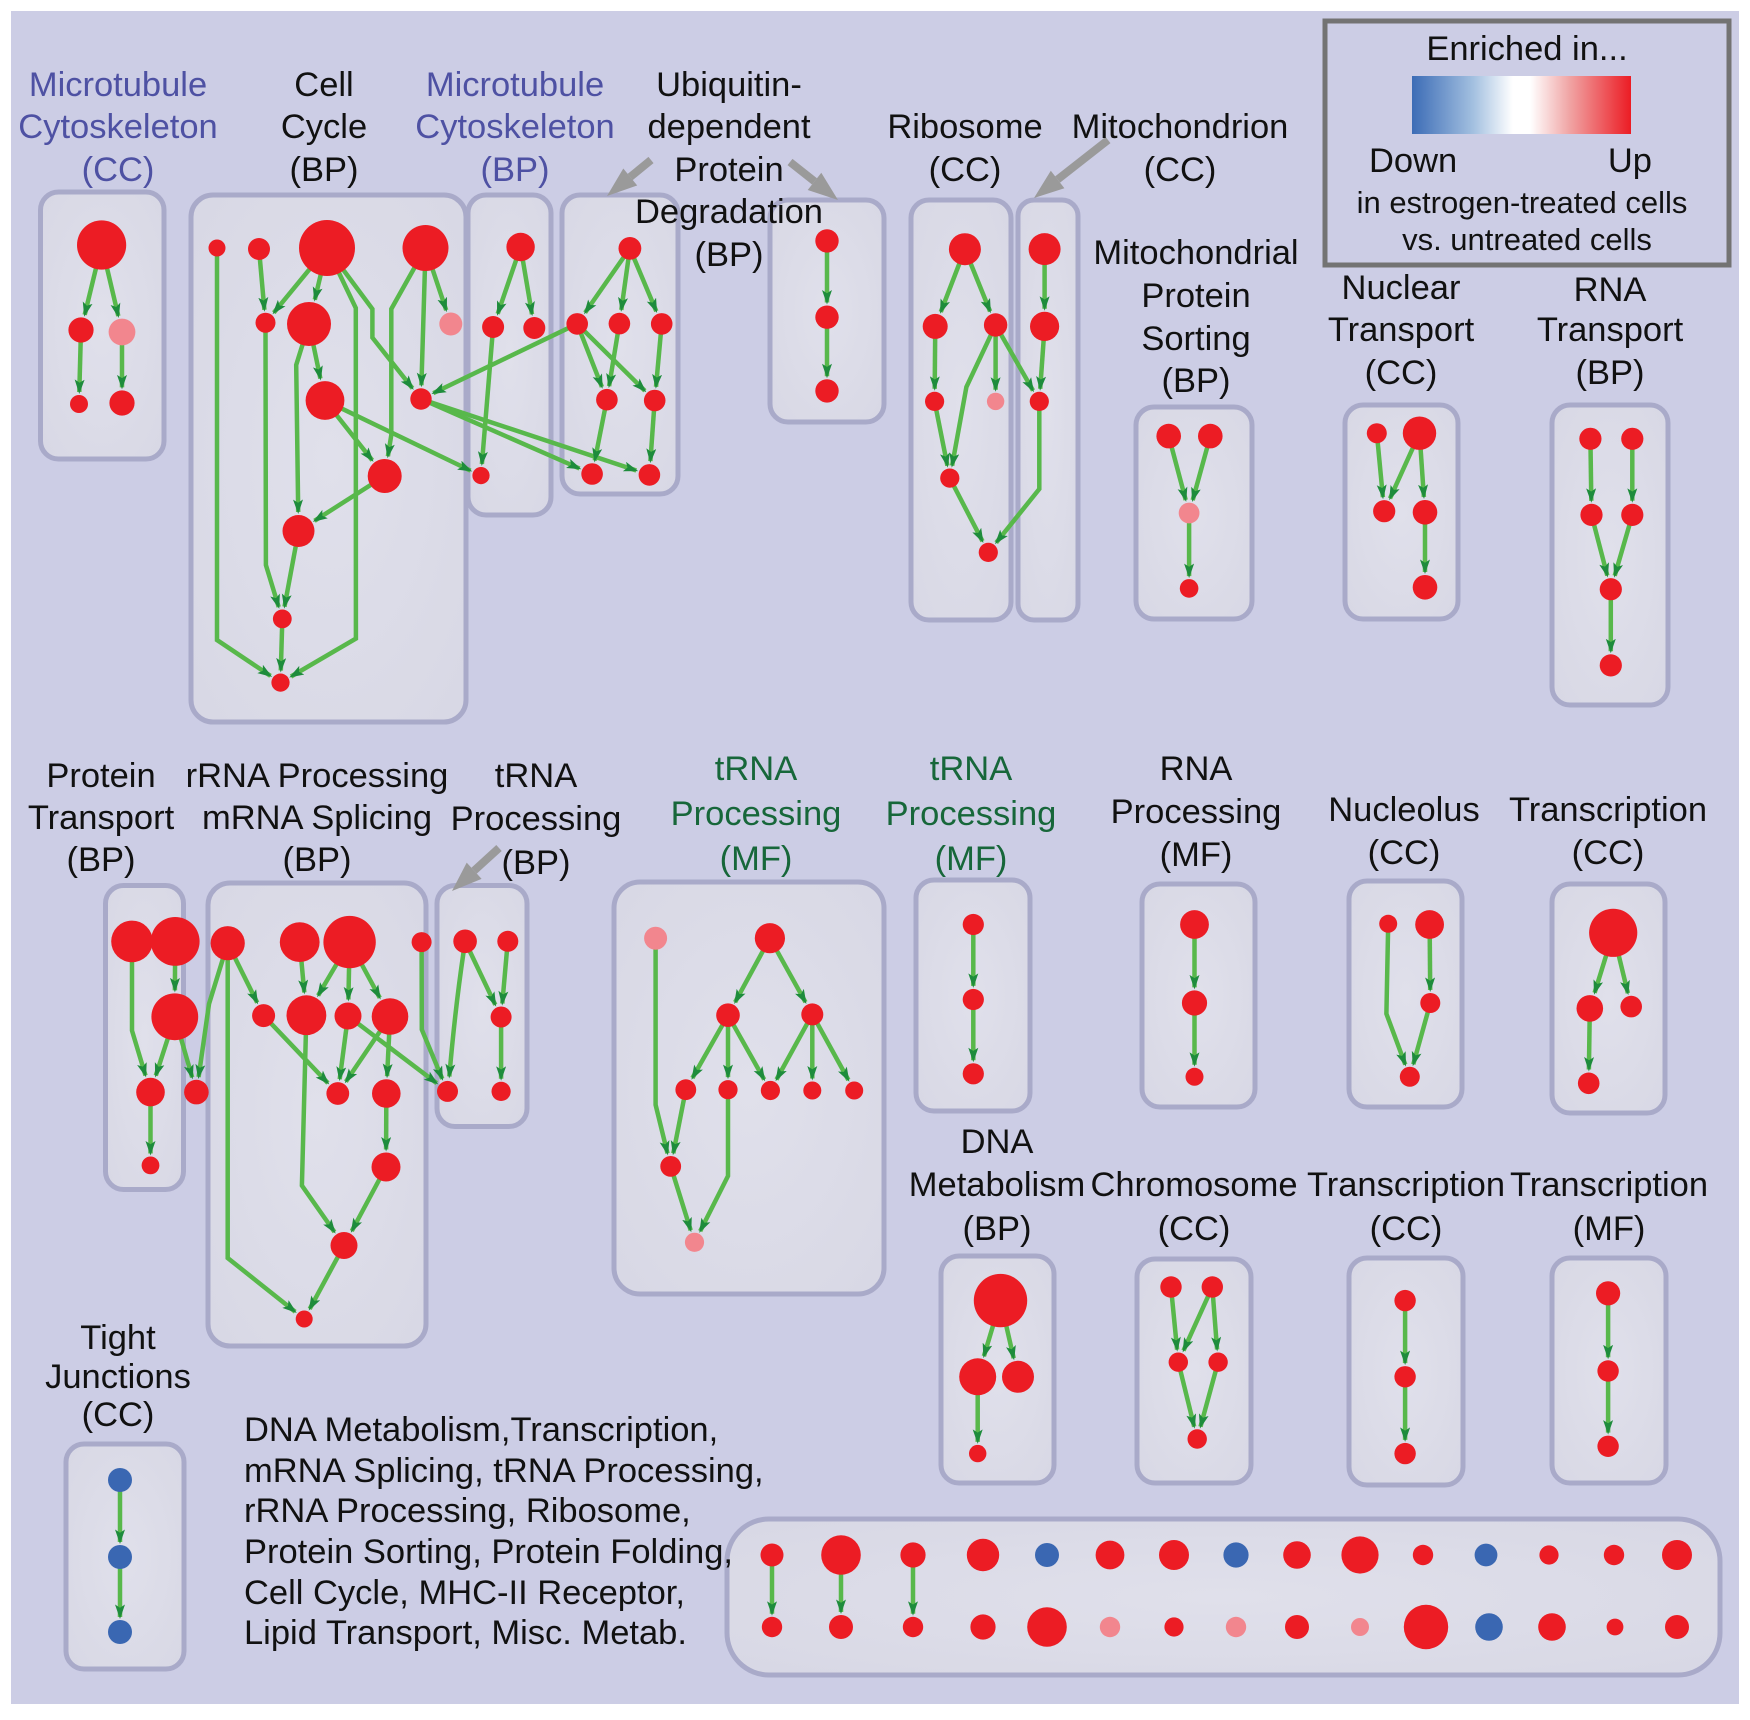 This screenshot has height=1720, width=1750. Describe the element at coordinates (1193, 1185) in the screenshot. I see `svg-text: Chromosome` at that location.